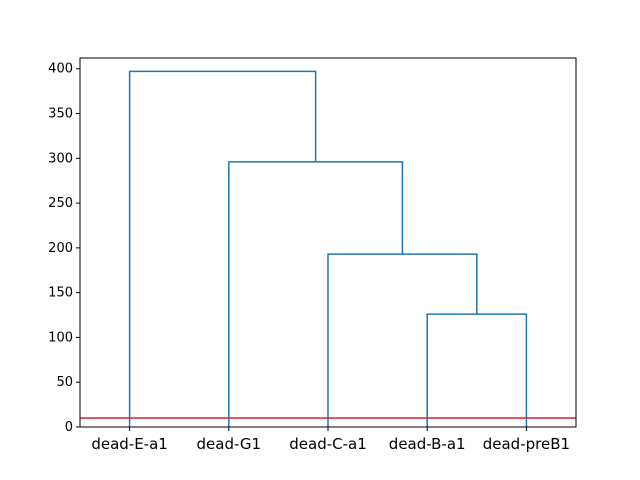  Describe the element at coordinates (328, 444) in the screenshot. I see `leaf-label: dead-C-a1` at that location.